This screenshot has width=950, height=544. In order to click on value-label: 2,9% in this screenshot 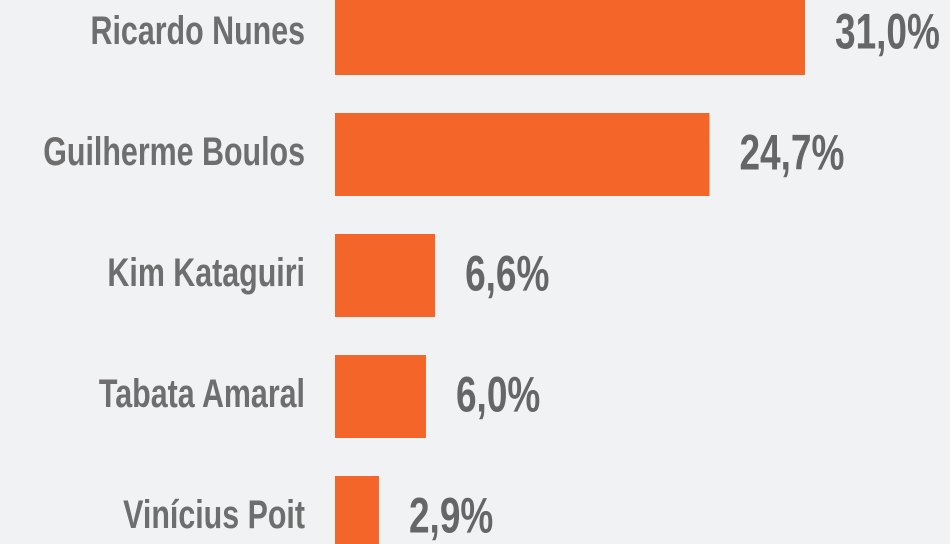, I will do `click(451, 516)`.